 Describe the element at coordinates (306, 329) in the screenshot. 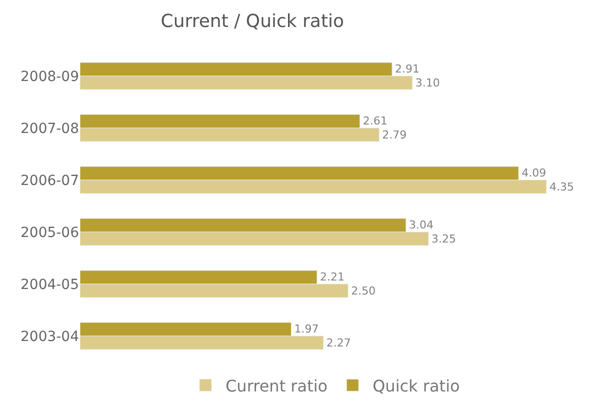

I see `data-label: 1.97` at that location.